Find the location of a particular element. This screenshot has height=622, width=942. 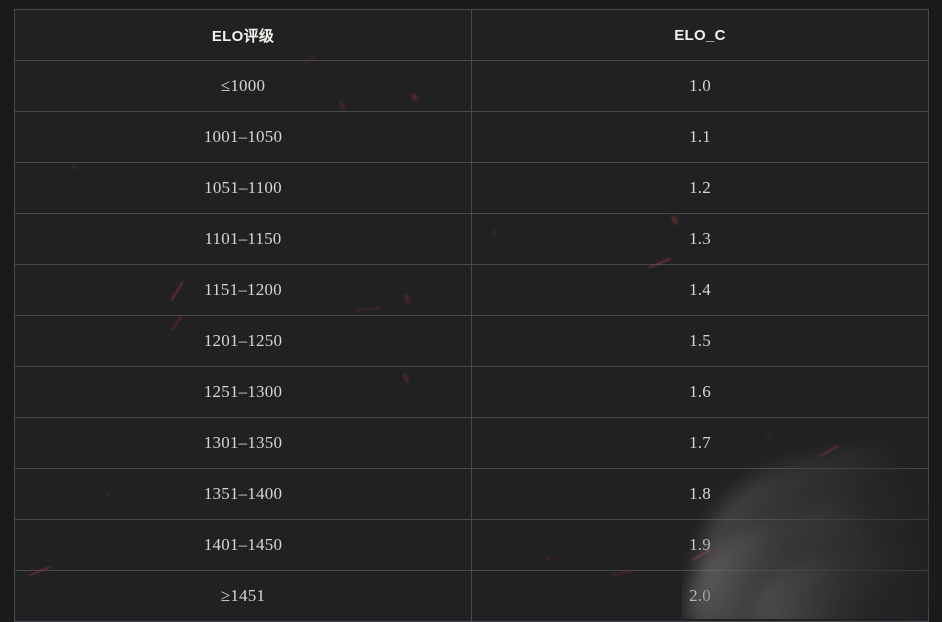

column-header-elo-rating: ELO评级 is located at coordinates (243, 35).